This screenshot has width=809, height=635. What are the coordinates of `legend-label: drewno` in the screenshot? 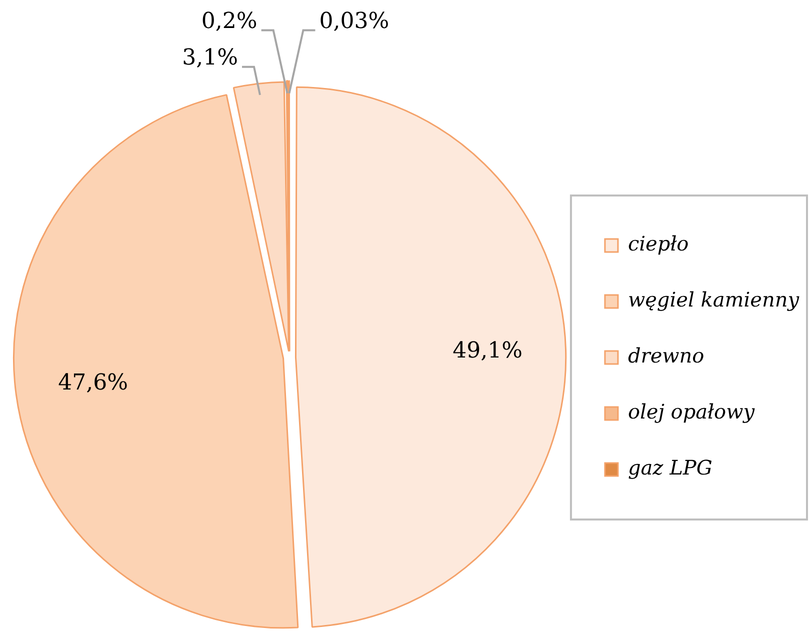 It's located at (666, 356).